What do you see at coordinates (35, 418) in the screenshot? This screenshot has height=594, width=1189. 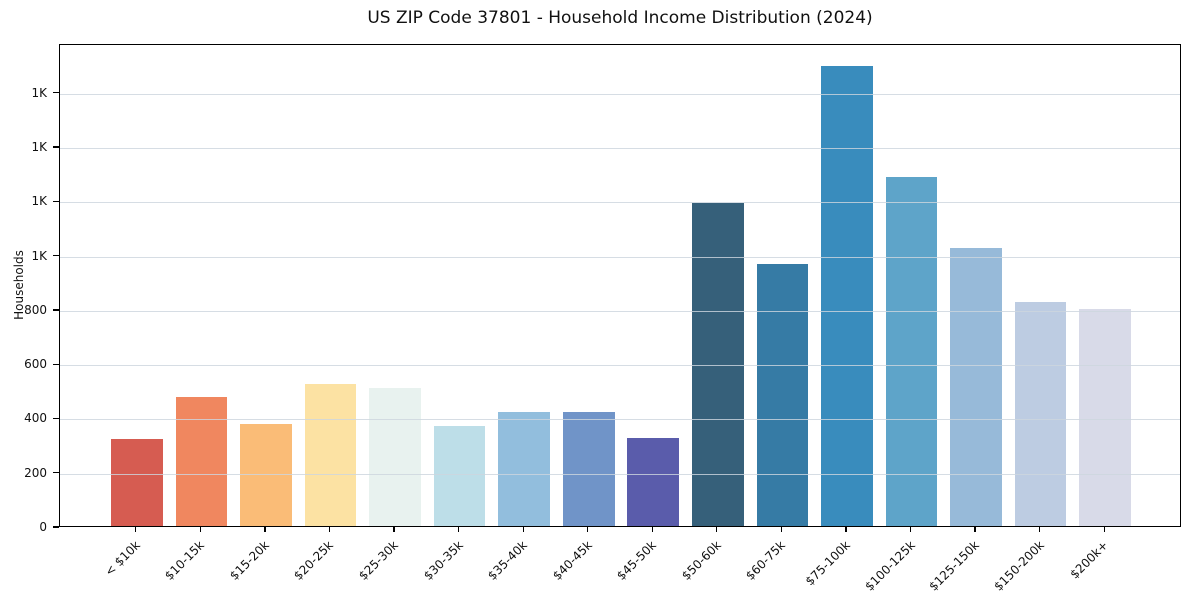 I see `y-tick-label: 400` at bounding box center [35, 418].